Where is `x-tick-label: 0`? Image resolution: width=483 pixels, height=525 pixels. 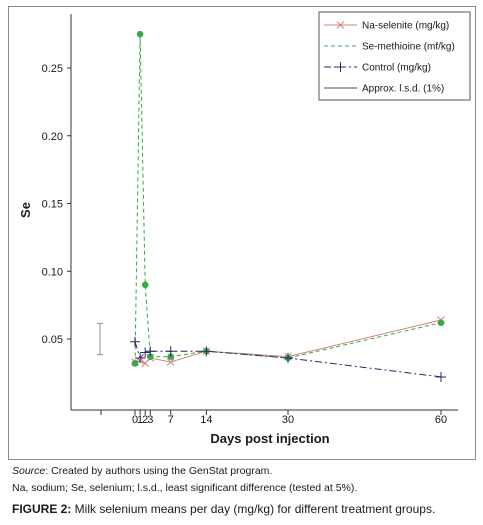 x-tick-label: 0 is located at coordinates (135, 420).